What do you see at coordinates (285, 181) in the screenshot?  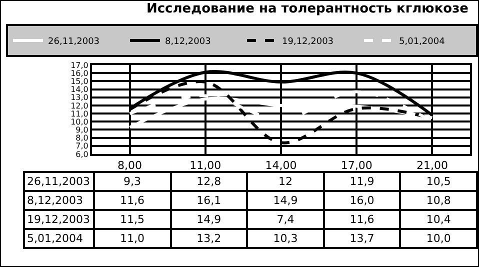 I see `data-label: 12` at bounding box center [285, 181].